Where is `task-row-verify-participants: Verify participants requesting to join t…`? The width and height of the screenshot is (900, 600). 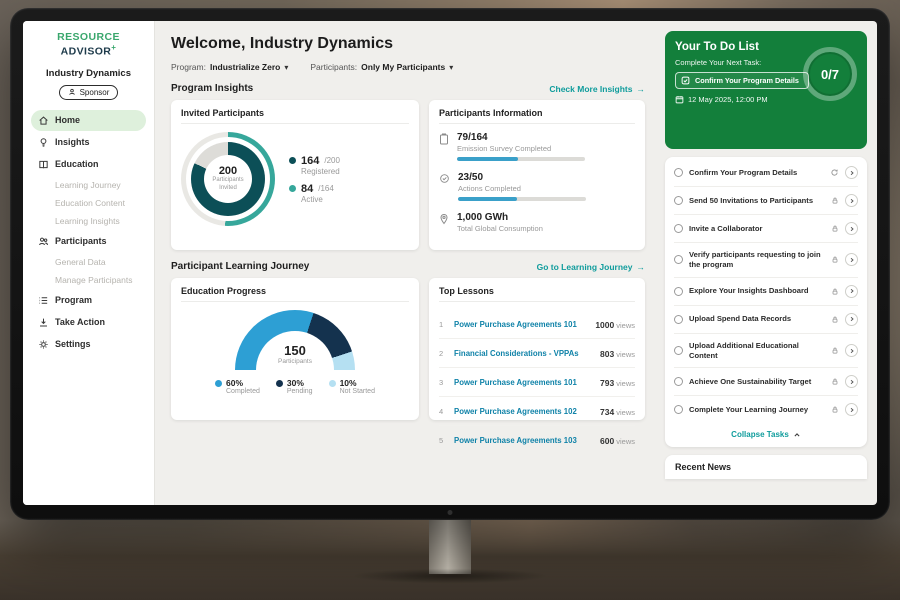 task-row-verify-participants: Verify participants requesting to join t… is located at coordinates (766, 260).